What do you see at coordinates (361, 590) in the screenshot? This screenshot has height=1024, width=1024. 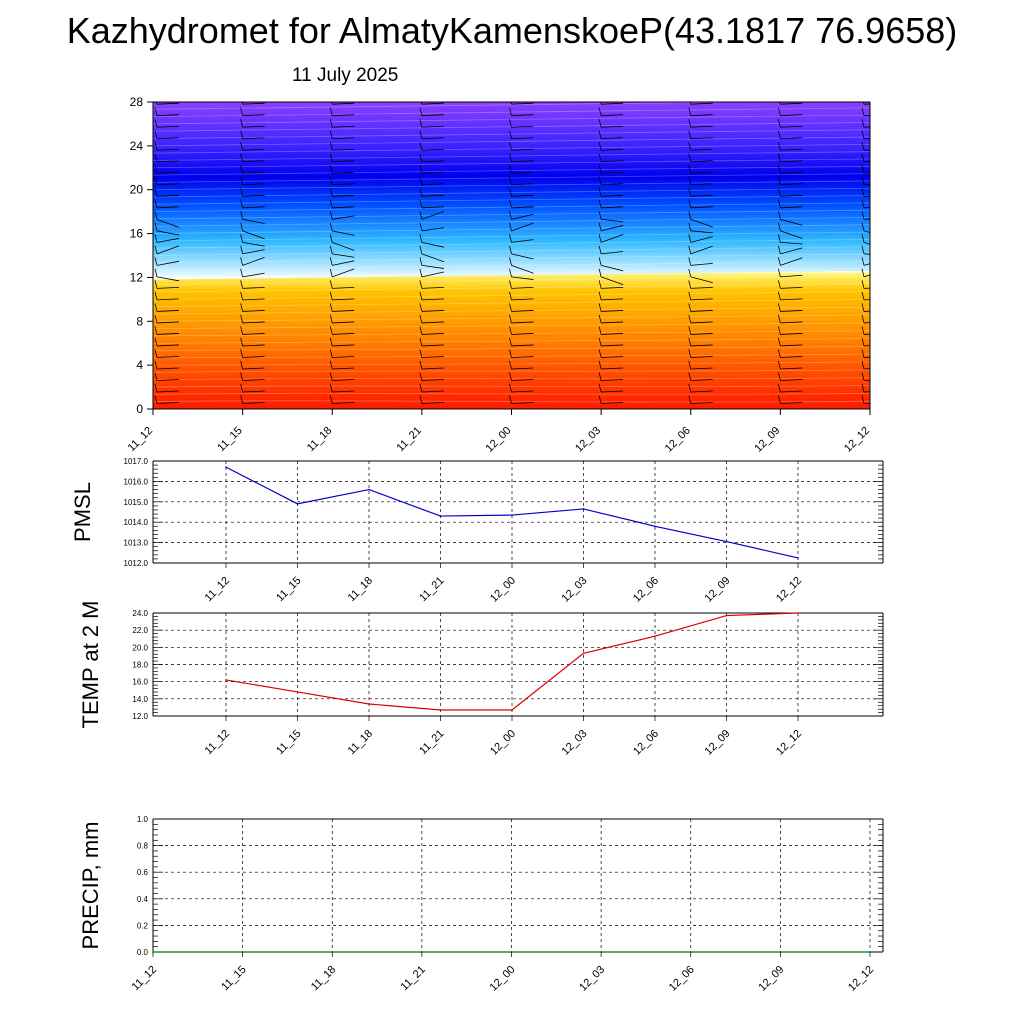 I see `x-tick-label: 11_18` at bounding box center [361, 590].